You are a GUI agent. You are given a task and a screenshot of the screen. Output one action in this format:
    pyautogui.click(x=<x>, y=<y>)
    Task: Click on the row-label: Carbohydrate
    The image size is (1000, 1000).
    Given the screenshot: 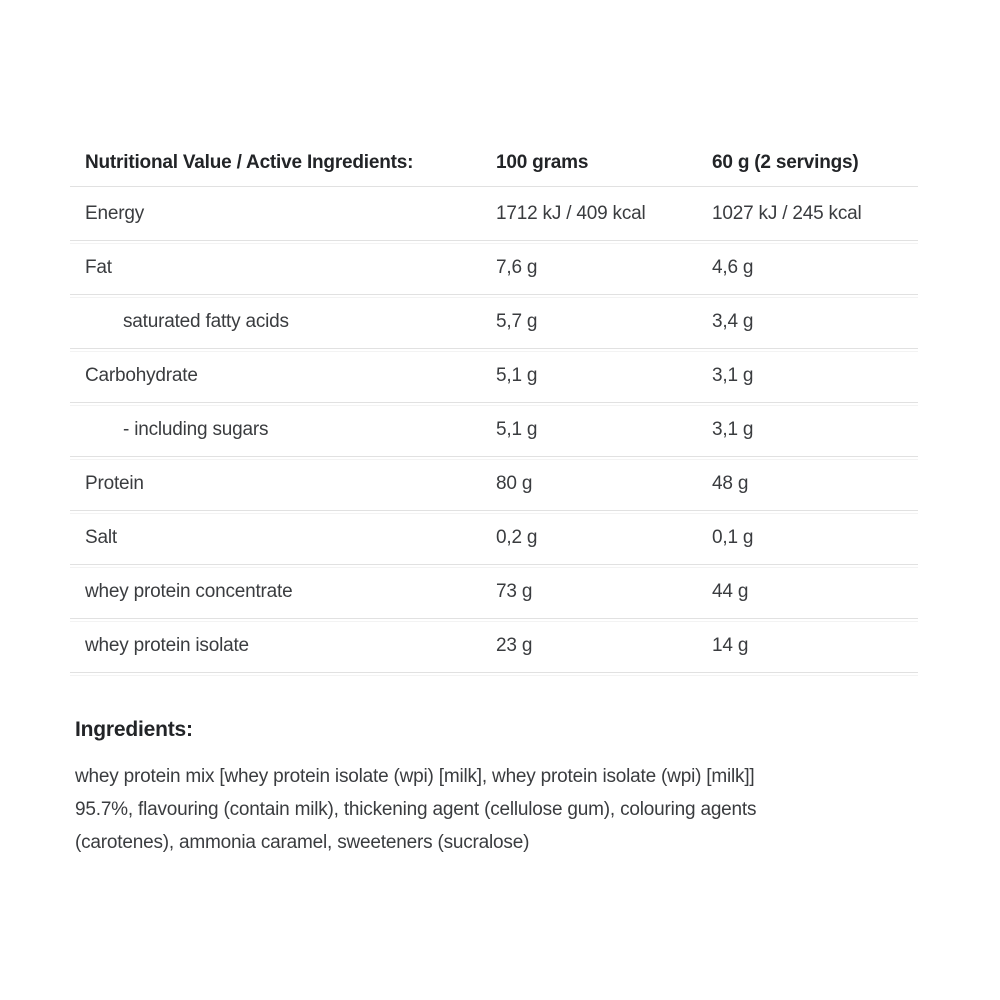 What is the action you would take?
    pyautogui.click(x=141, y=375)
    